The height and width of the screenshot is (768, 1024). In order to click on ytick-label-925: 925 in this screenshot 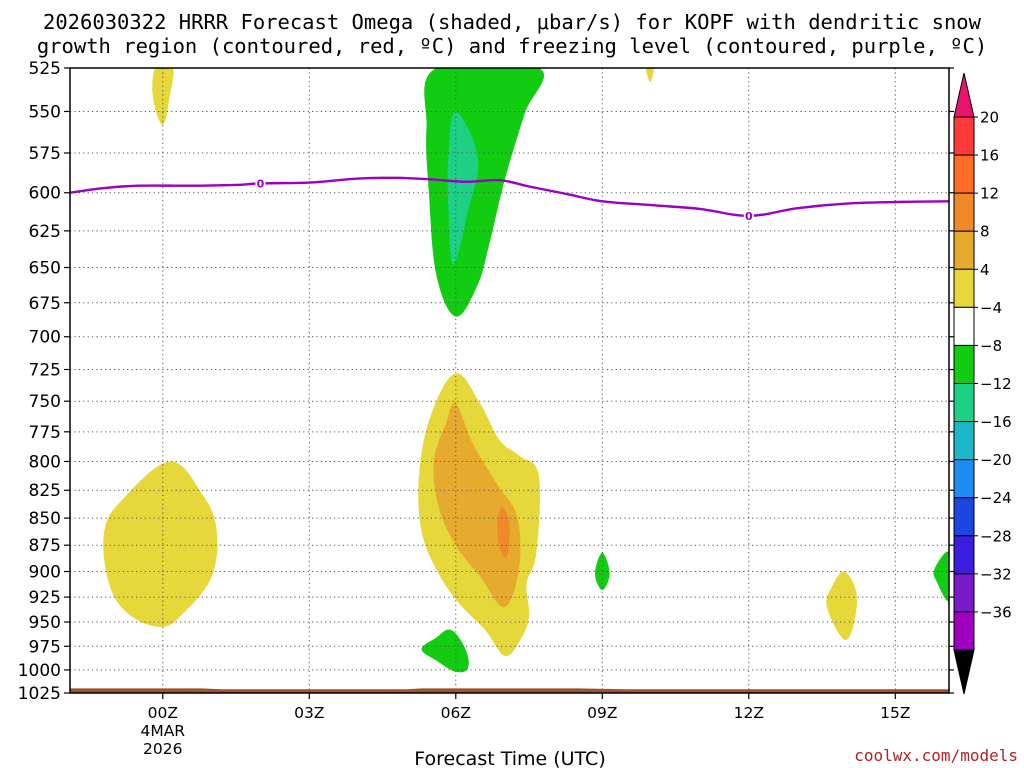, I will do `click(45, 598)`.